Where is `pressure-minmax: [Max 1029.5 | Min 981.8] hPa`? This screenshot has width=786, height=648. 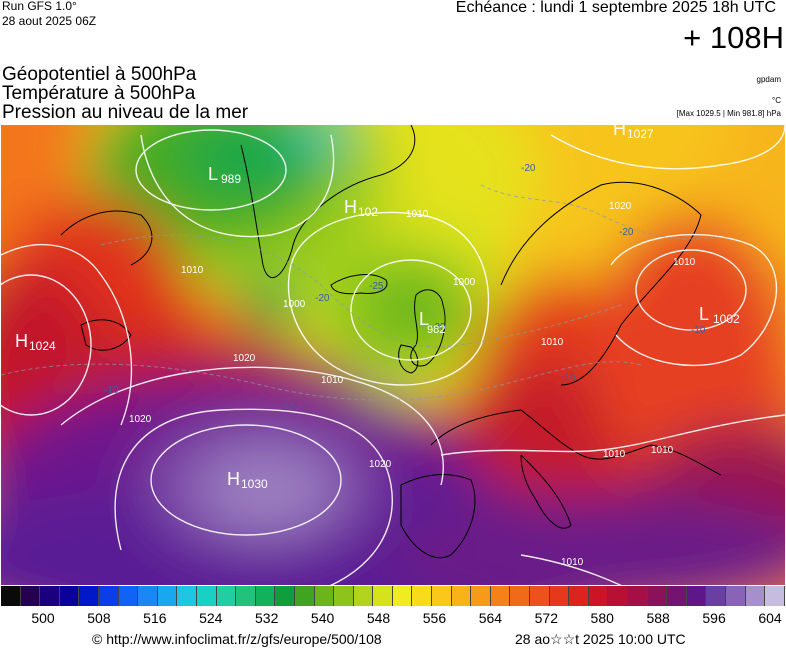 pressure-minmax: [Max 1029.5 | Min 981.8] hPa is located at coordinates (728, 113).